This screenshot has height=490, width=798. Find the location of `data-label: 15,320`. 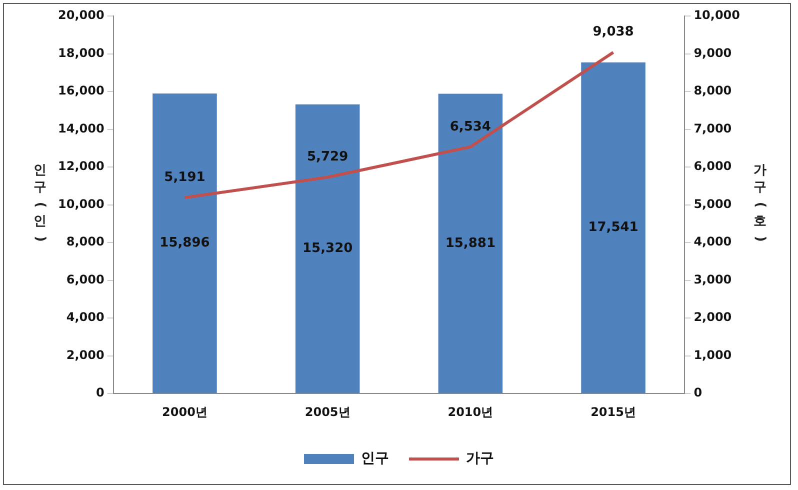

data-label: 15,320 is located at coordinates (327, 248).